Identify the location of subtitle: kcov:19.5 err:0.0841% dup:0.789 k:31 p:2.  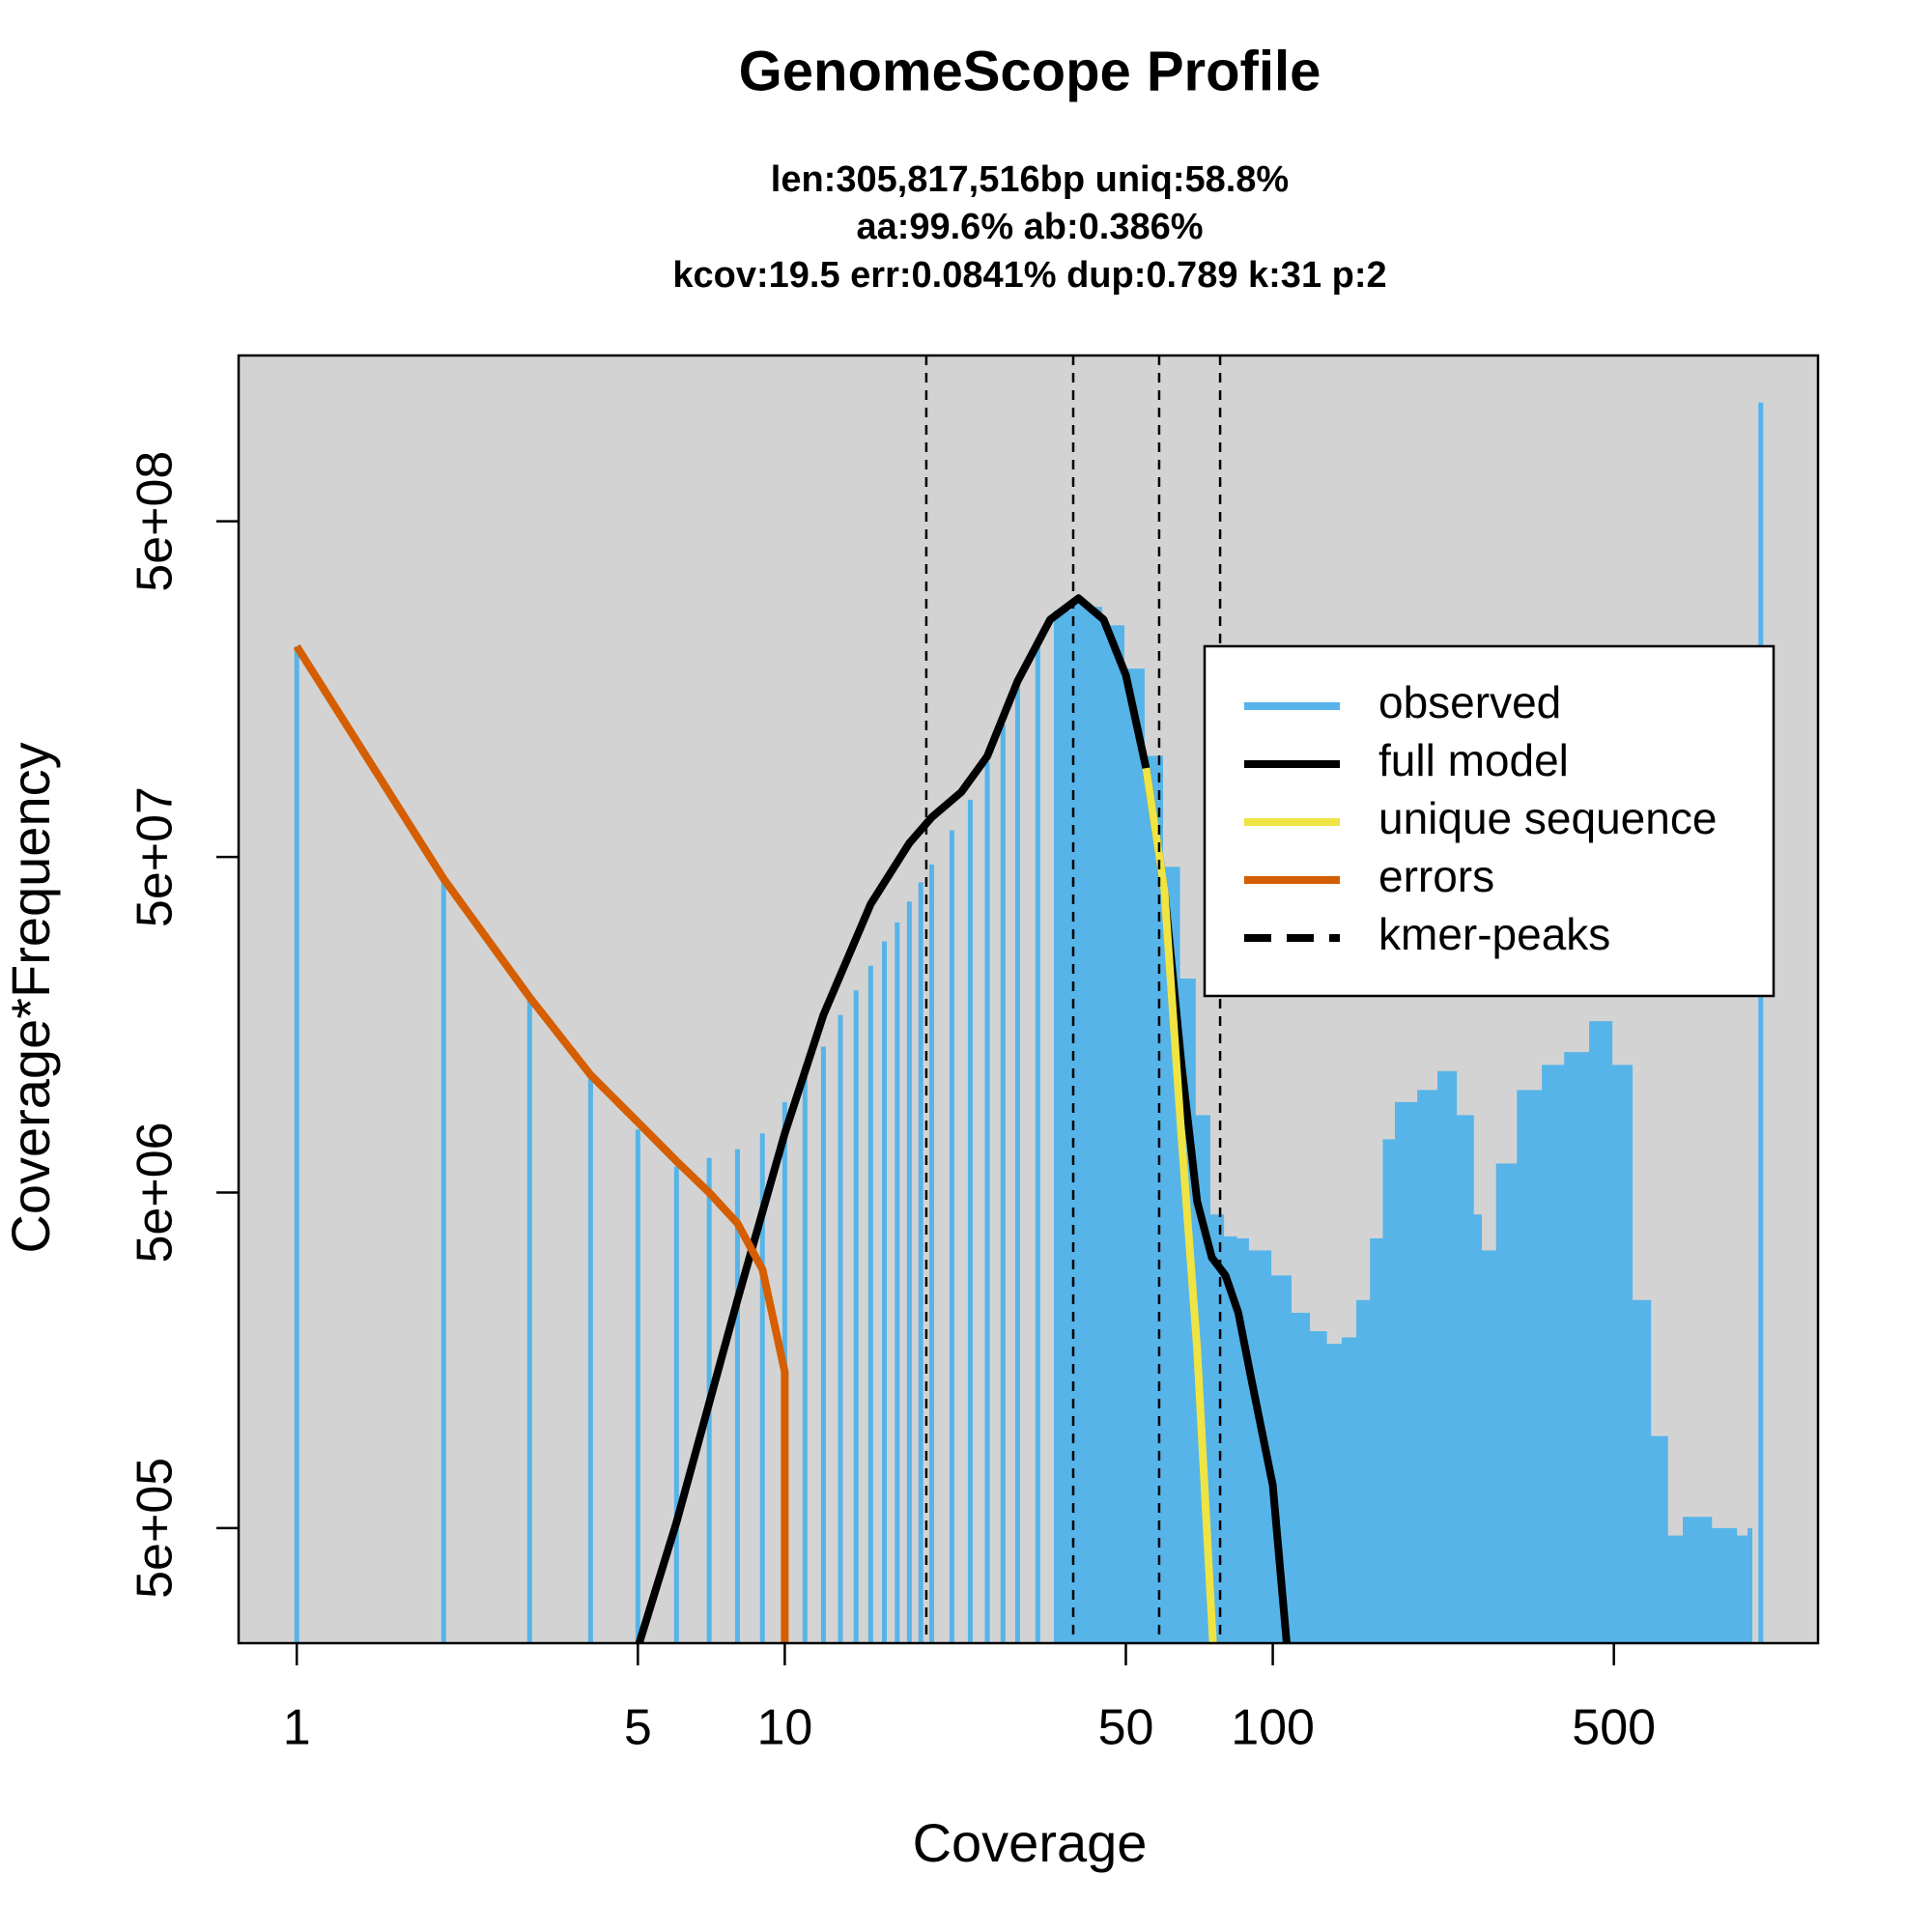
(1029, 275).